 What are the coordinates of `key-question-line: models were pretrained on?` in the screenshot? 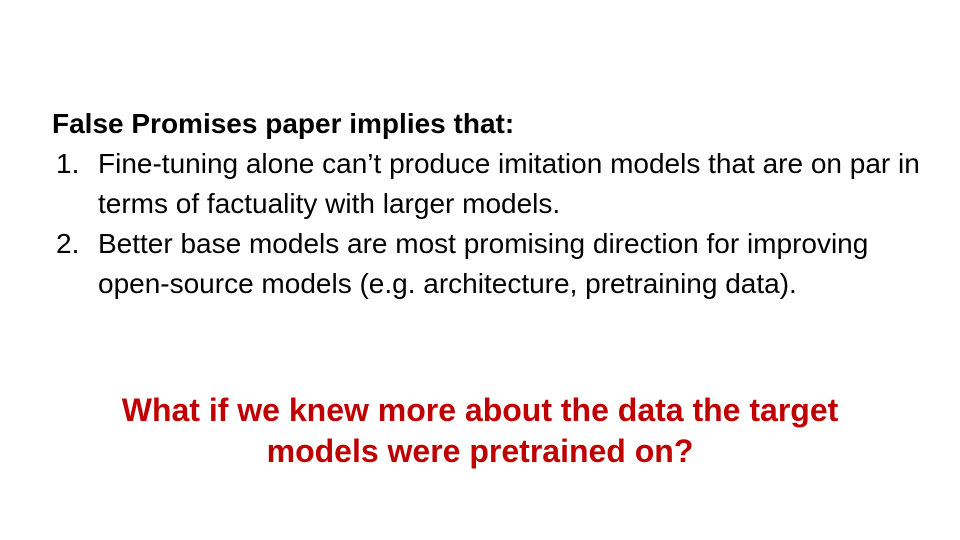 It's located at (480, 451).